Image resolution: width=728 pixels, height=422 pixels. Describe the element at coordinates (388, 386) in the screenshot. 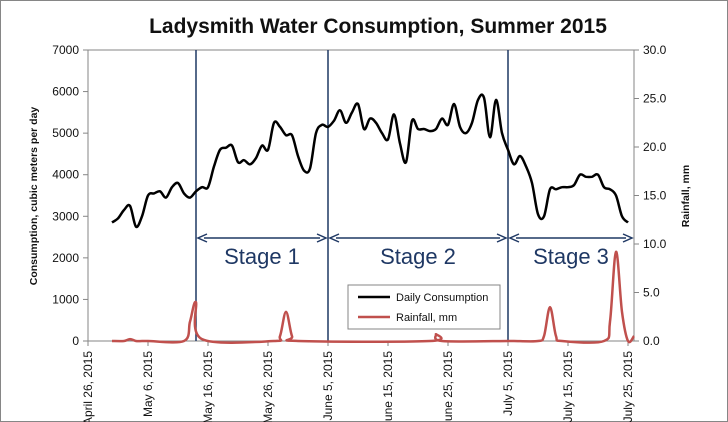

I see `x-tick-label: June 15, 2015` at that location.